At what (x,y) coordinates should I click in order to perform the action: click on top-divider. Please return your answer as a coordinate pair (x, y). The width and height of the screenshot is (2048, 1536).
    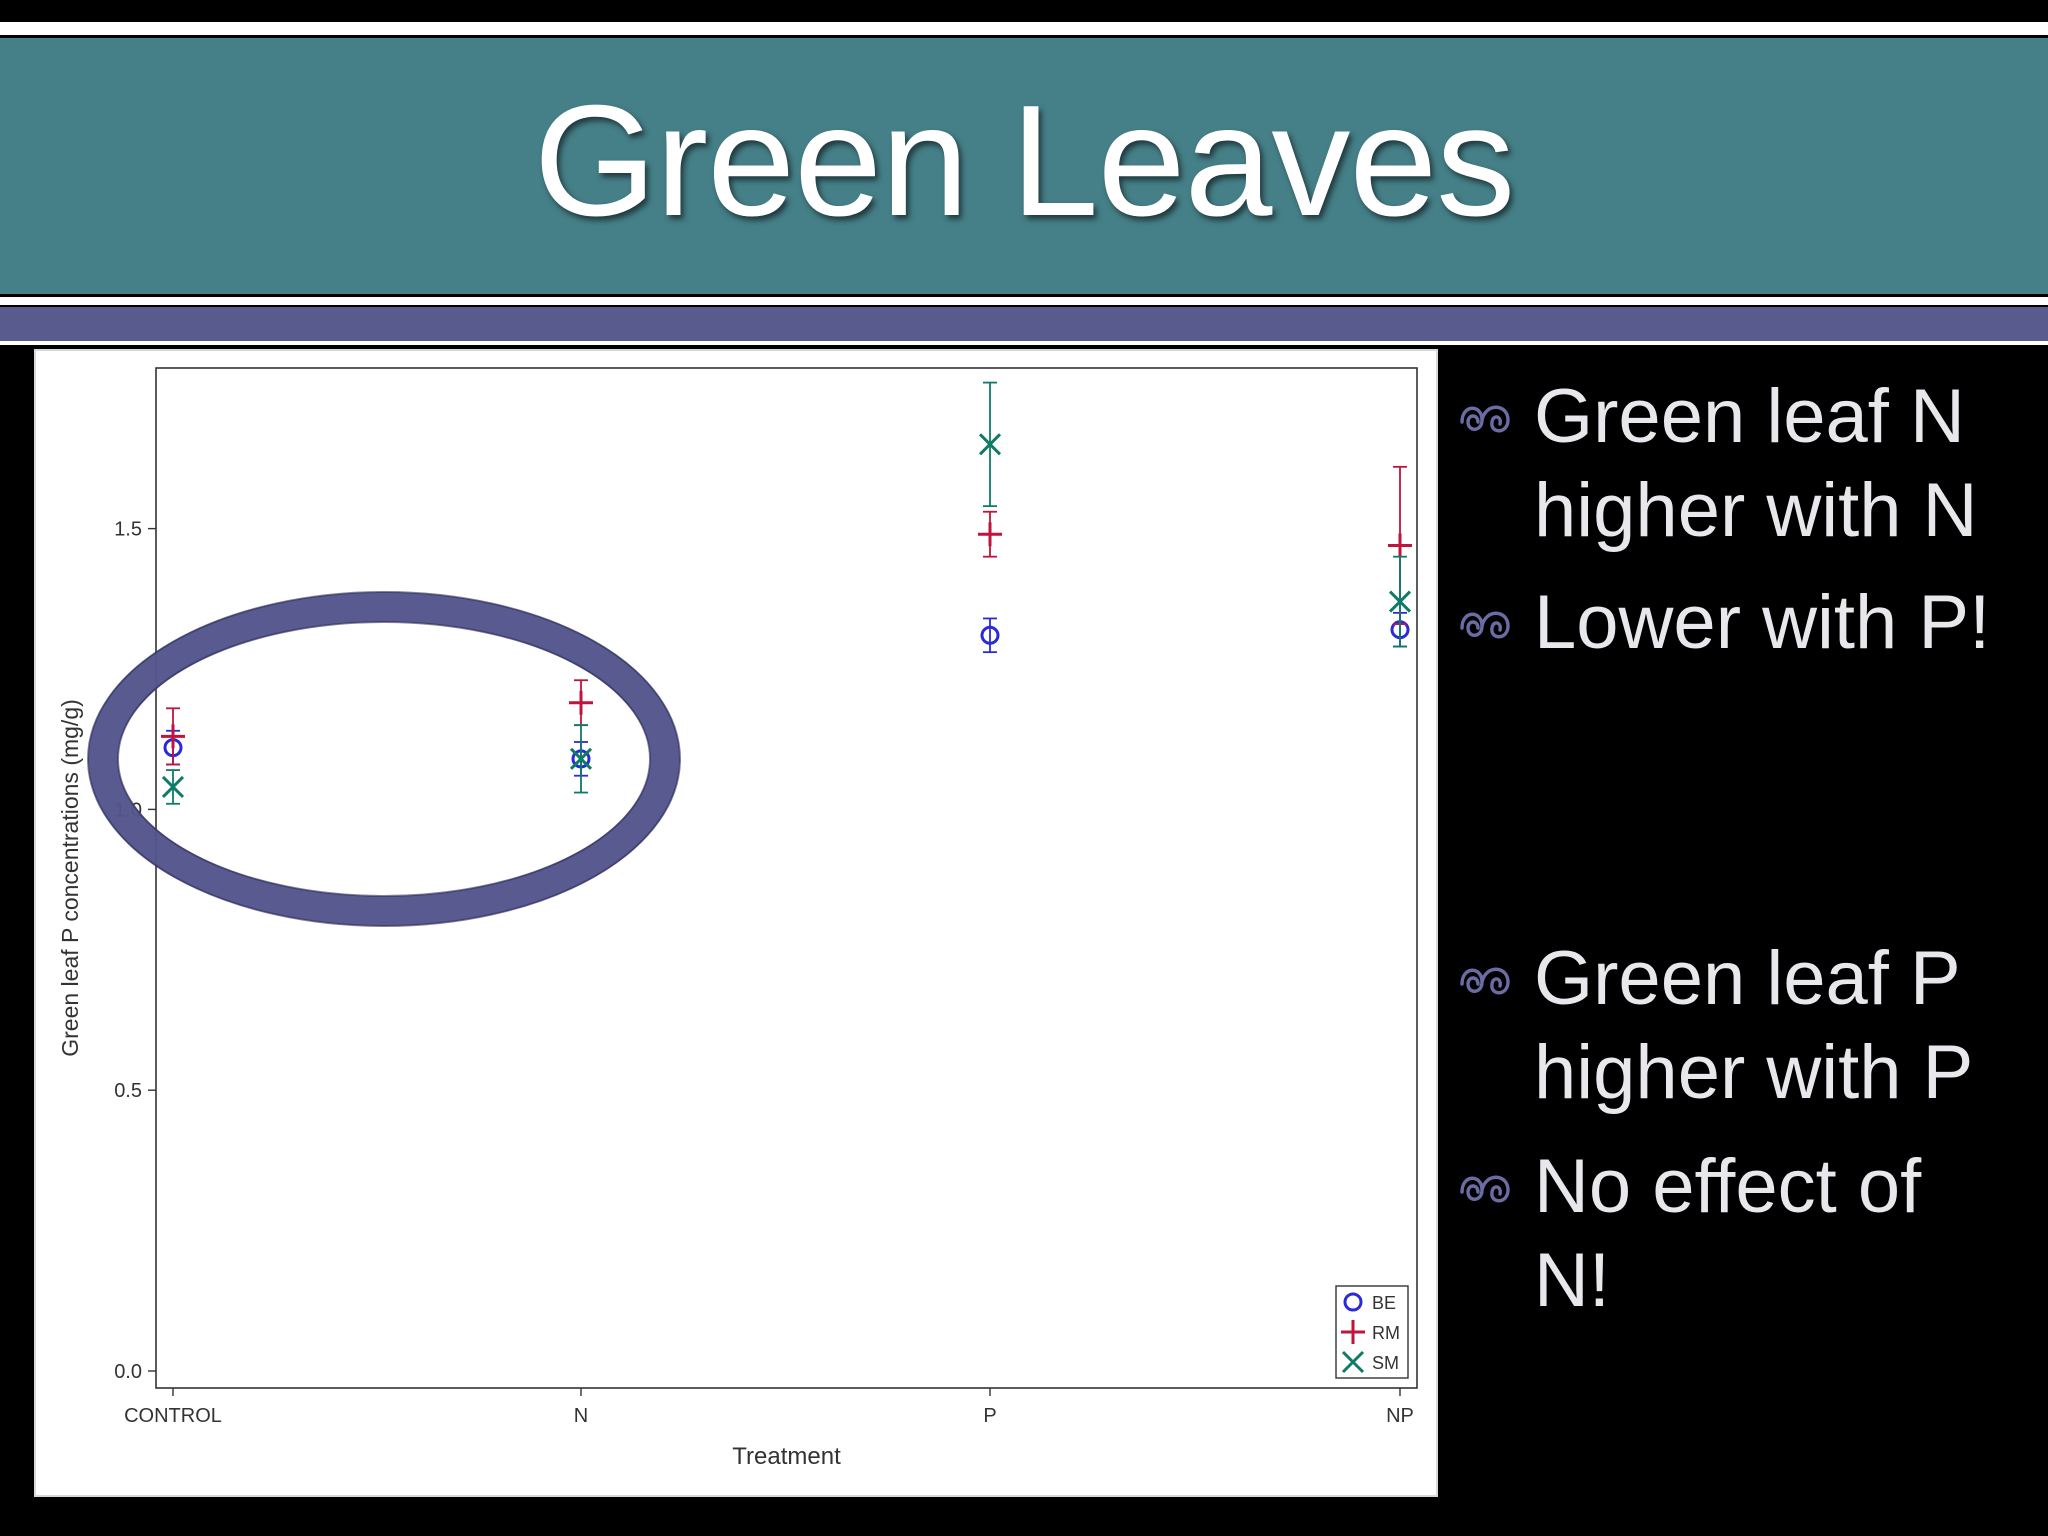
    Looking at the image, I should click on (1024, 28).